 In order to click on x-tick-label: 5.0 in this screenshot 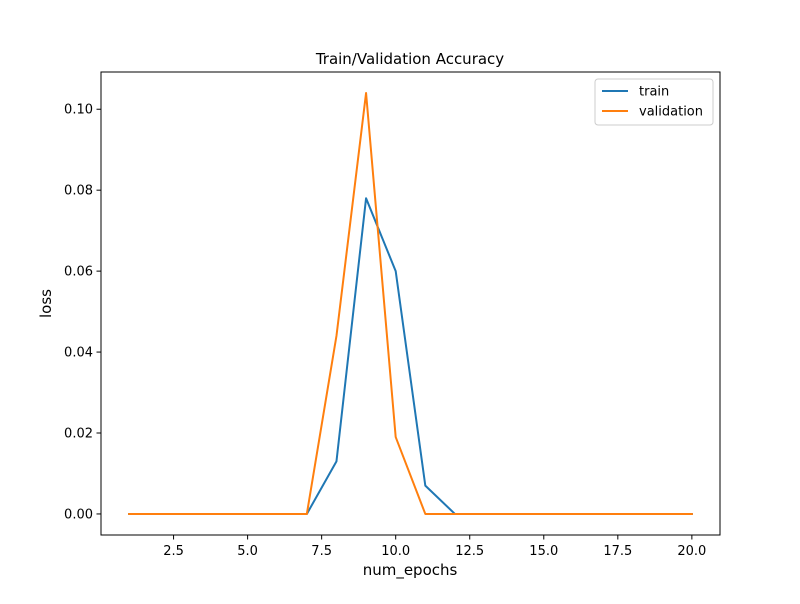, I will do `click(247, 551)`.